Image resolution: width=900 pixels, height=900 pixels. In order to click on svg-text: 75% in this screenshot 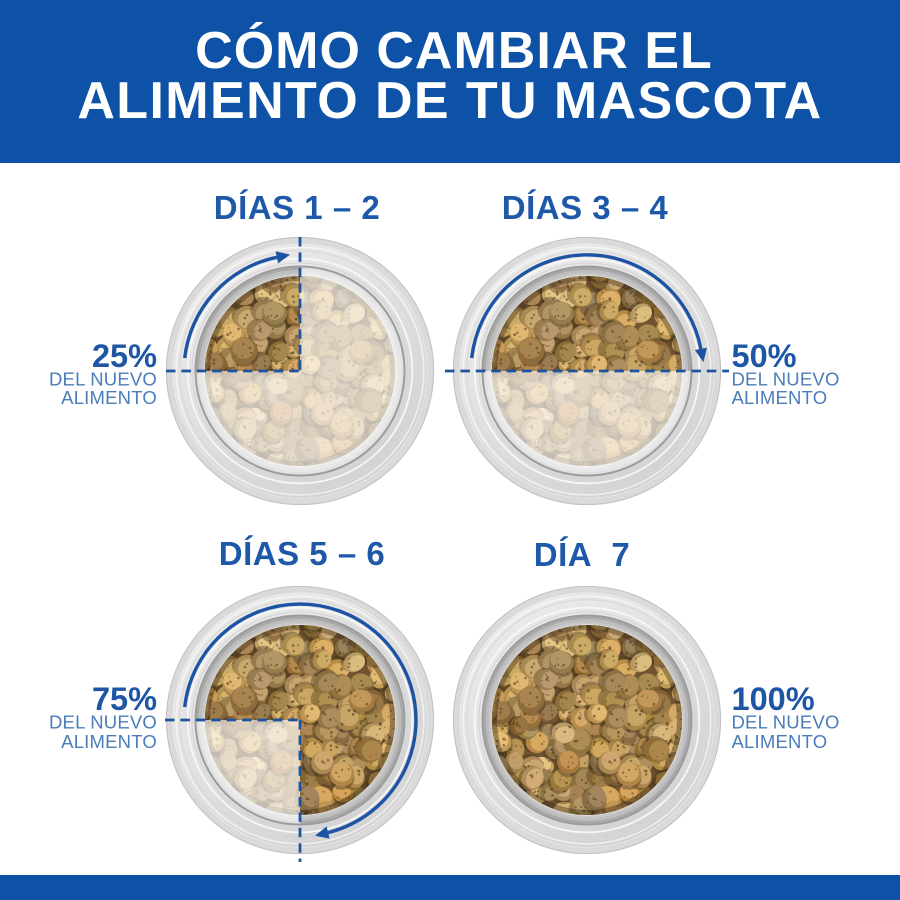, I will do `click(124, 699)`.